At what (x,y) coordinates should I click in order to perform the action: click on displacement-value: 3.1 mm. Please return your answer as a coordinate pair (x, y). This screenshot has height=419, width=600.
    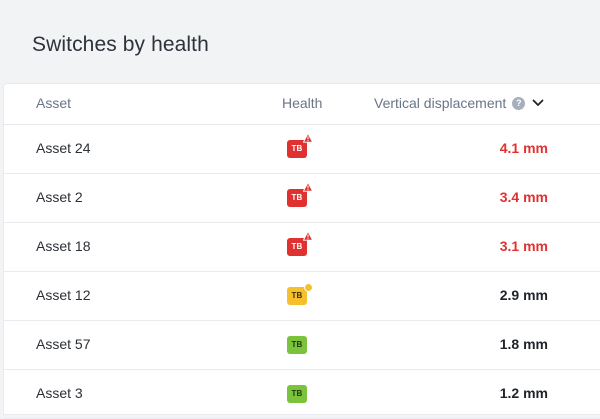
    Looking at the image, I should click on (523, 246).